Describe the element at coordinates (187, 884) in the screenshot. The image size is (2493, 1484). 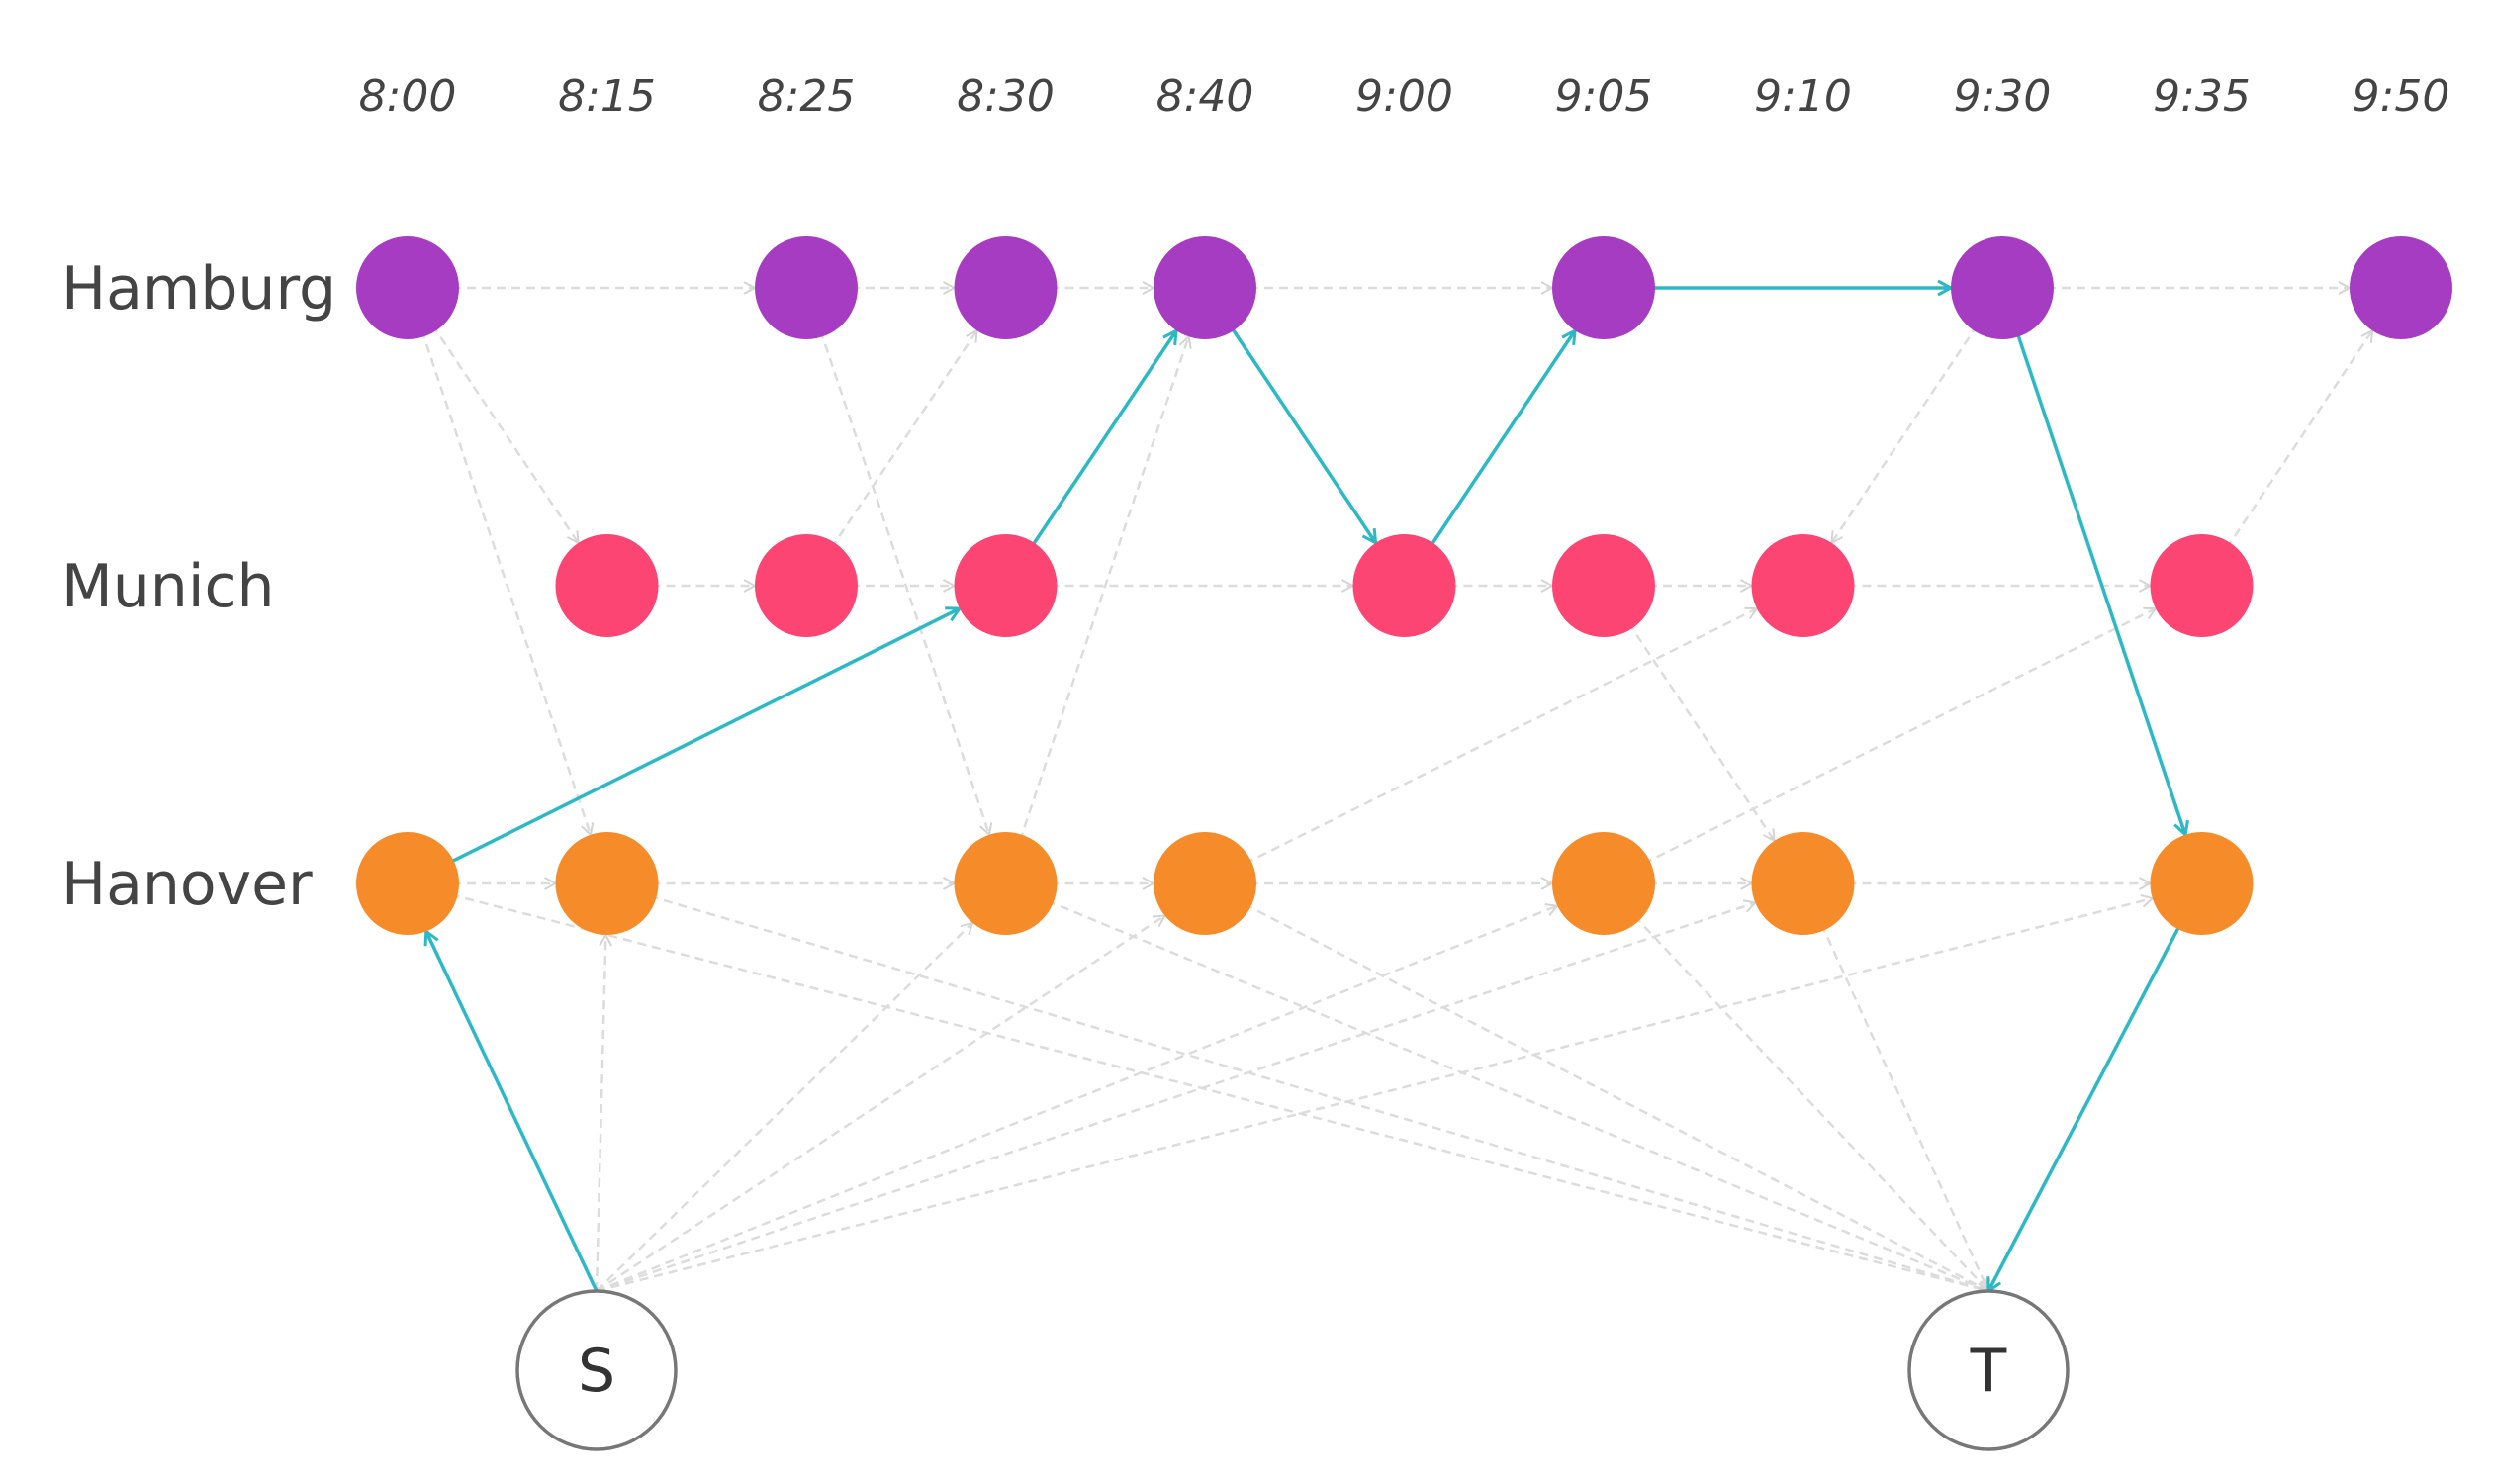
I see `city-label-hanover: Hanover` at that location.